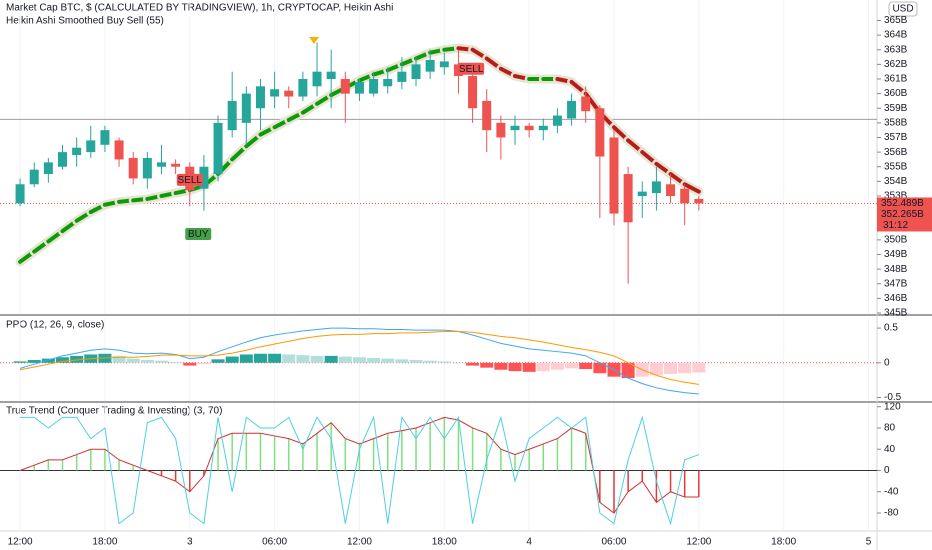 The width and height of the screenshot is (932, 550). I want to click on x-tick-label: 4, so click(529, 542).